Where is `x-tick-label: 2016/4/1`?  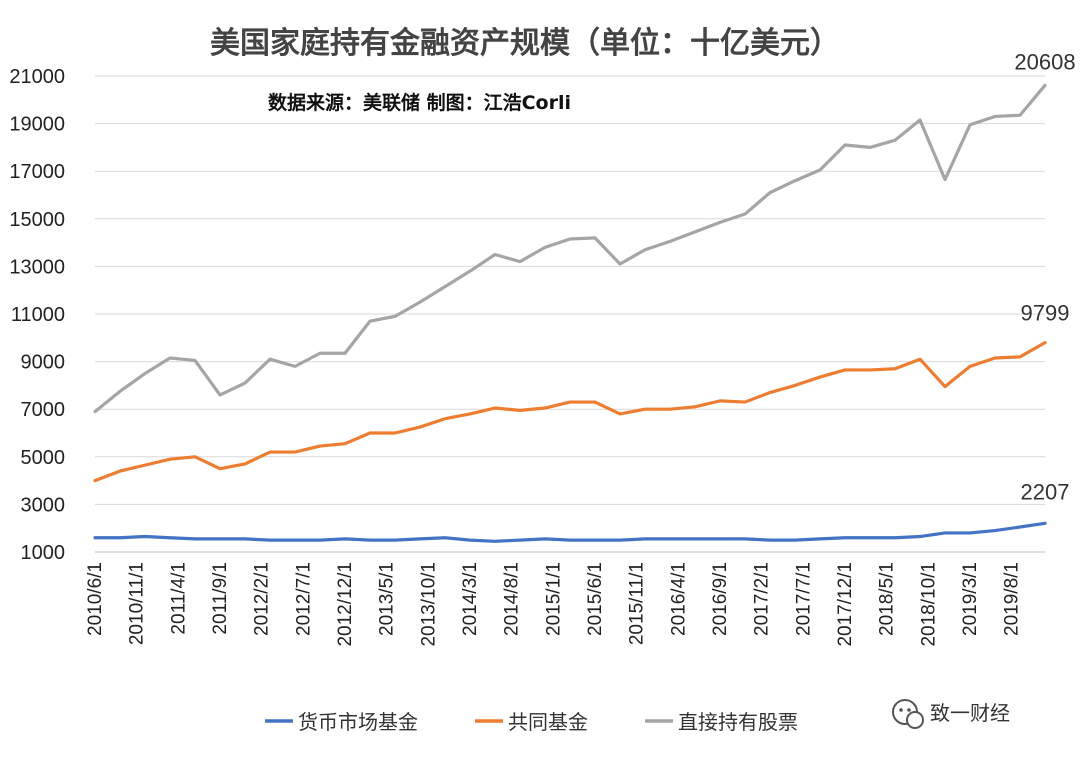
x-tick-label: 2016/4/1 is located at coordinates (678, 599).